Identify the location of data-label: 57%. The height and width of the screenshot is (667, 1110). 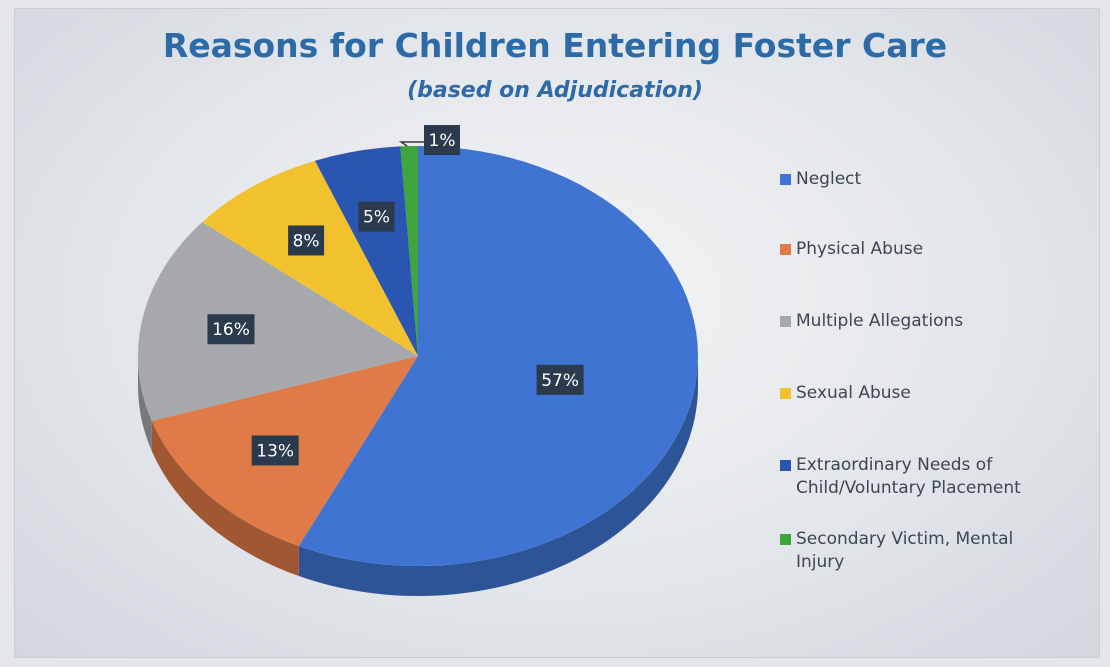
(560, 381).